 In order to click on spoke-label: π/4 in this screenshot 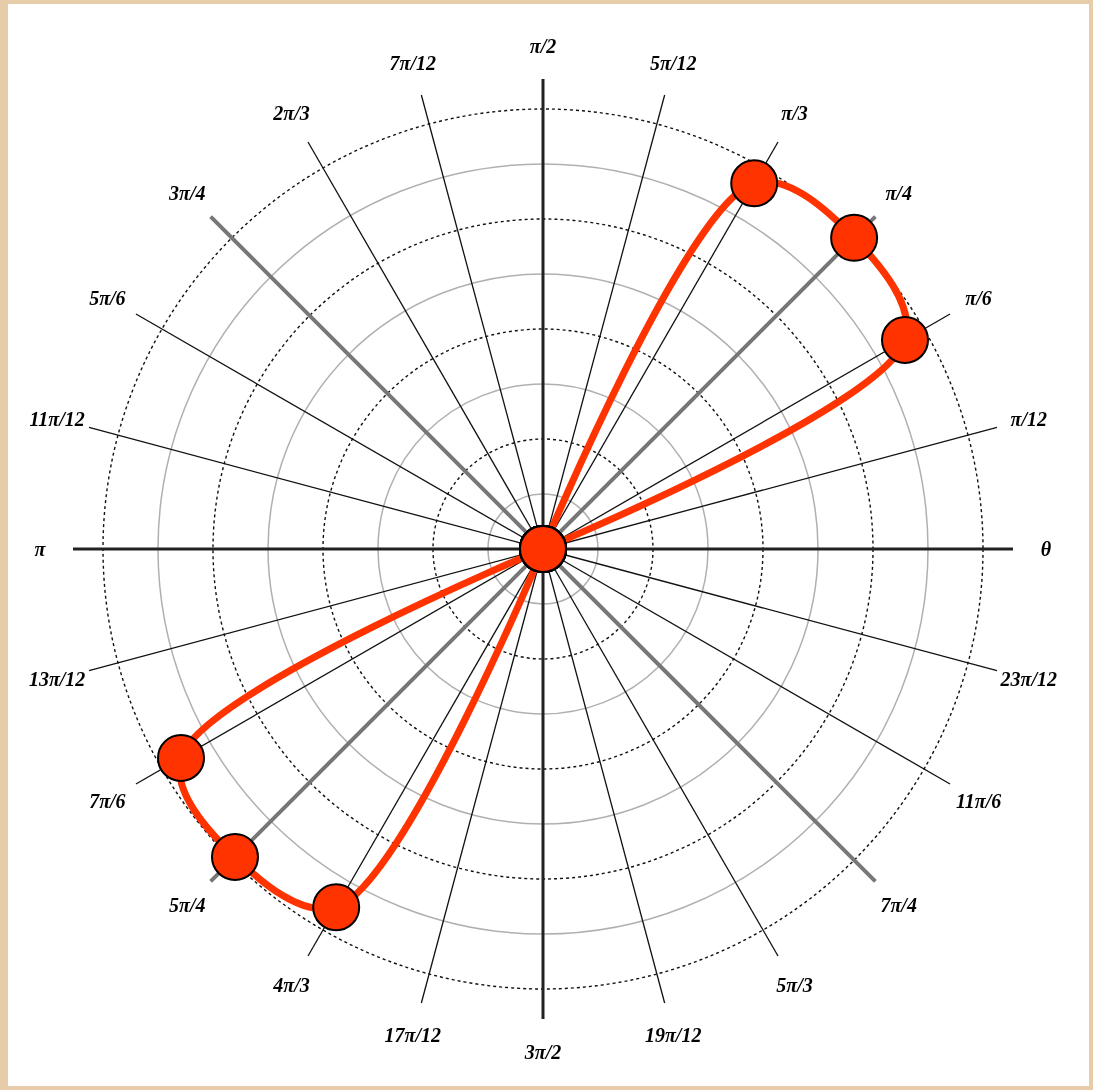, I will do `click(898, 193)`.